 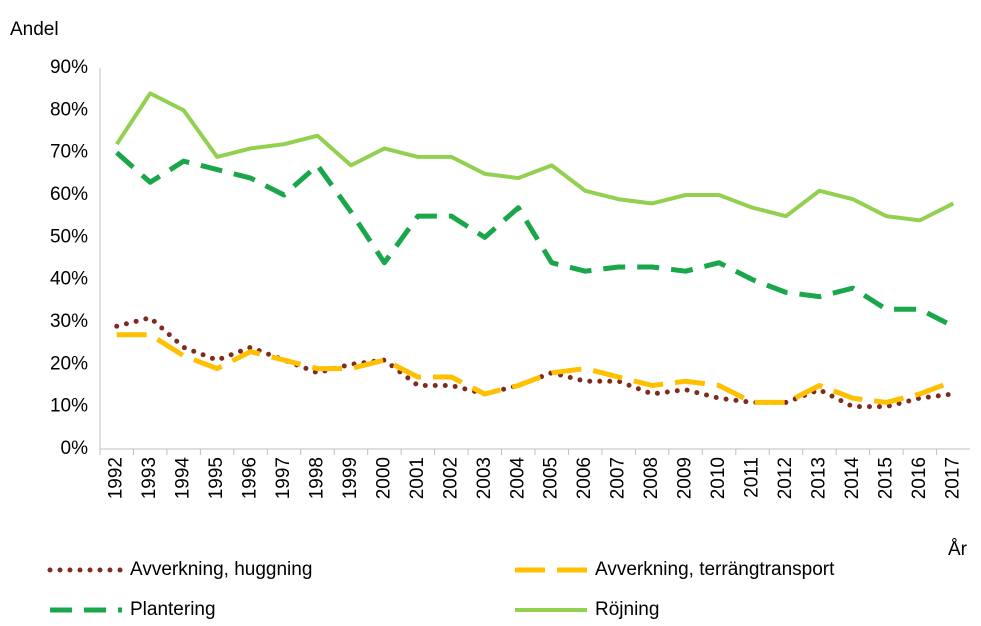 What do you see at coordinates (752, 477) in the screenshot?
I see `x-tick-label: 2011` at bounding box center [752, 477].